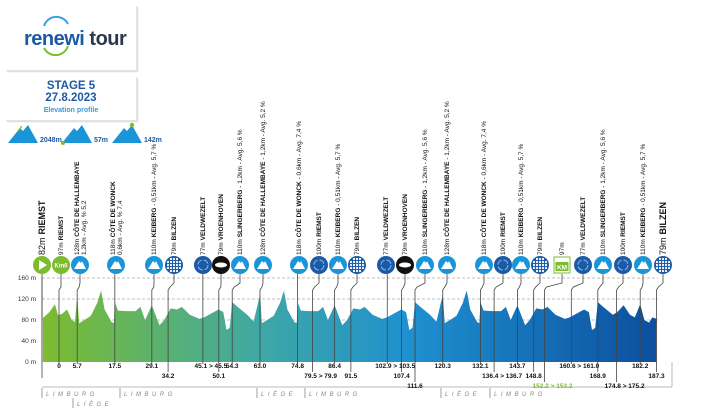 This screenshot has height=415, width=712. Describe the element at coordinates (517, 366) in the screenshot. I see `km-label: 143.7` at that location.